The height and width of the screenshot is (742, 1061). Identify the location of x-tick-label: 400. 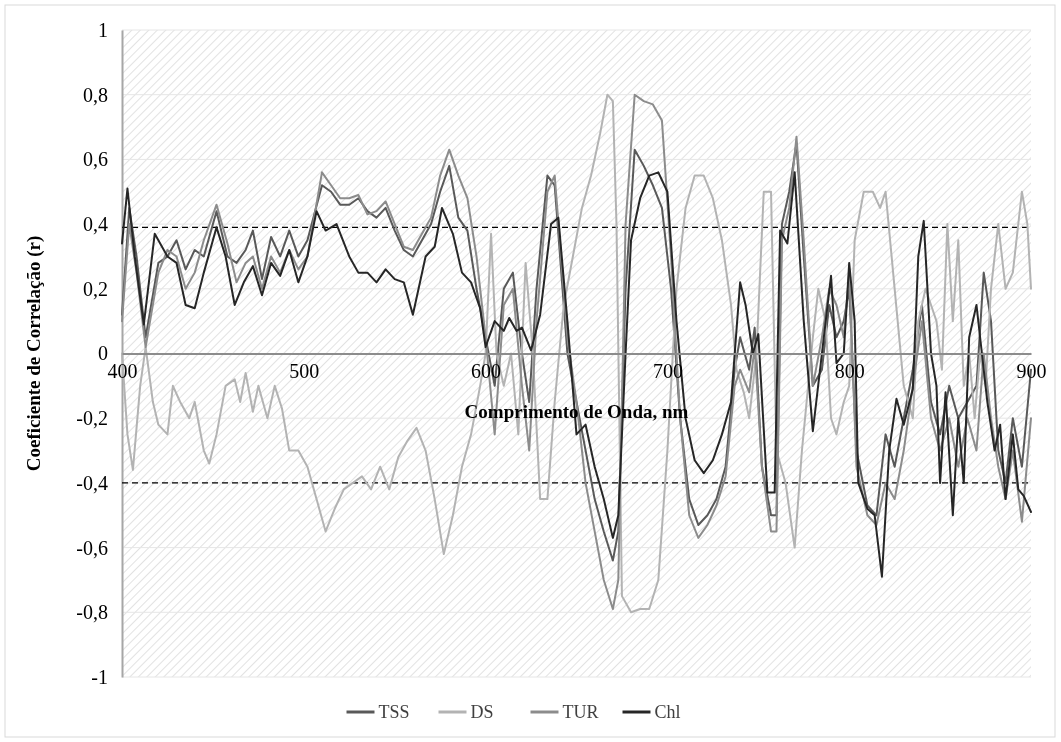
(122, 370).